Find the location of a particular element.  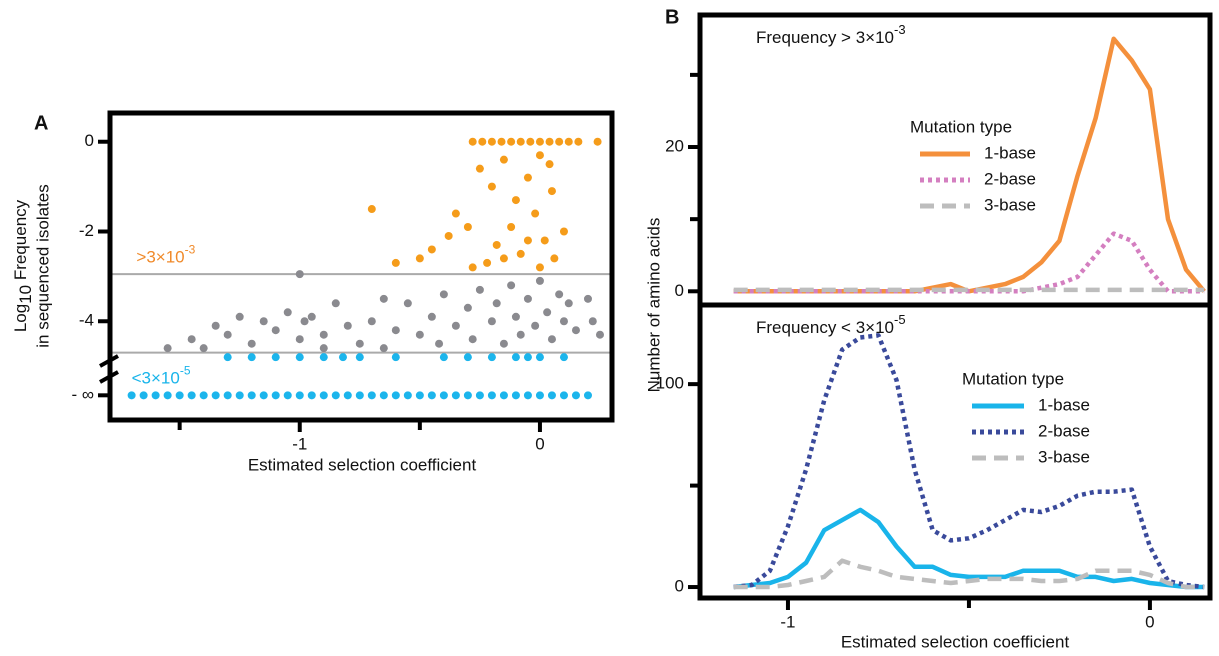

y-axis-label: Log10 Frequency is located at coordinates (23, 265).